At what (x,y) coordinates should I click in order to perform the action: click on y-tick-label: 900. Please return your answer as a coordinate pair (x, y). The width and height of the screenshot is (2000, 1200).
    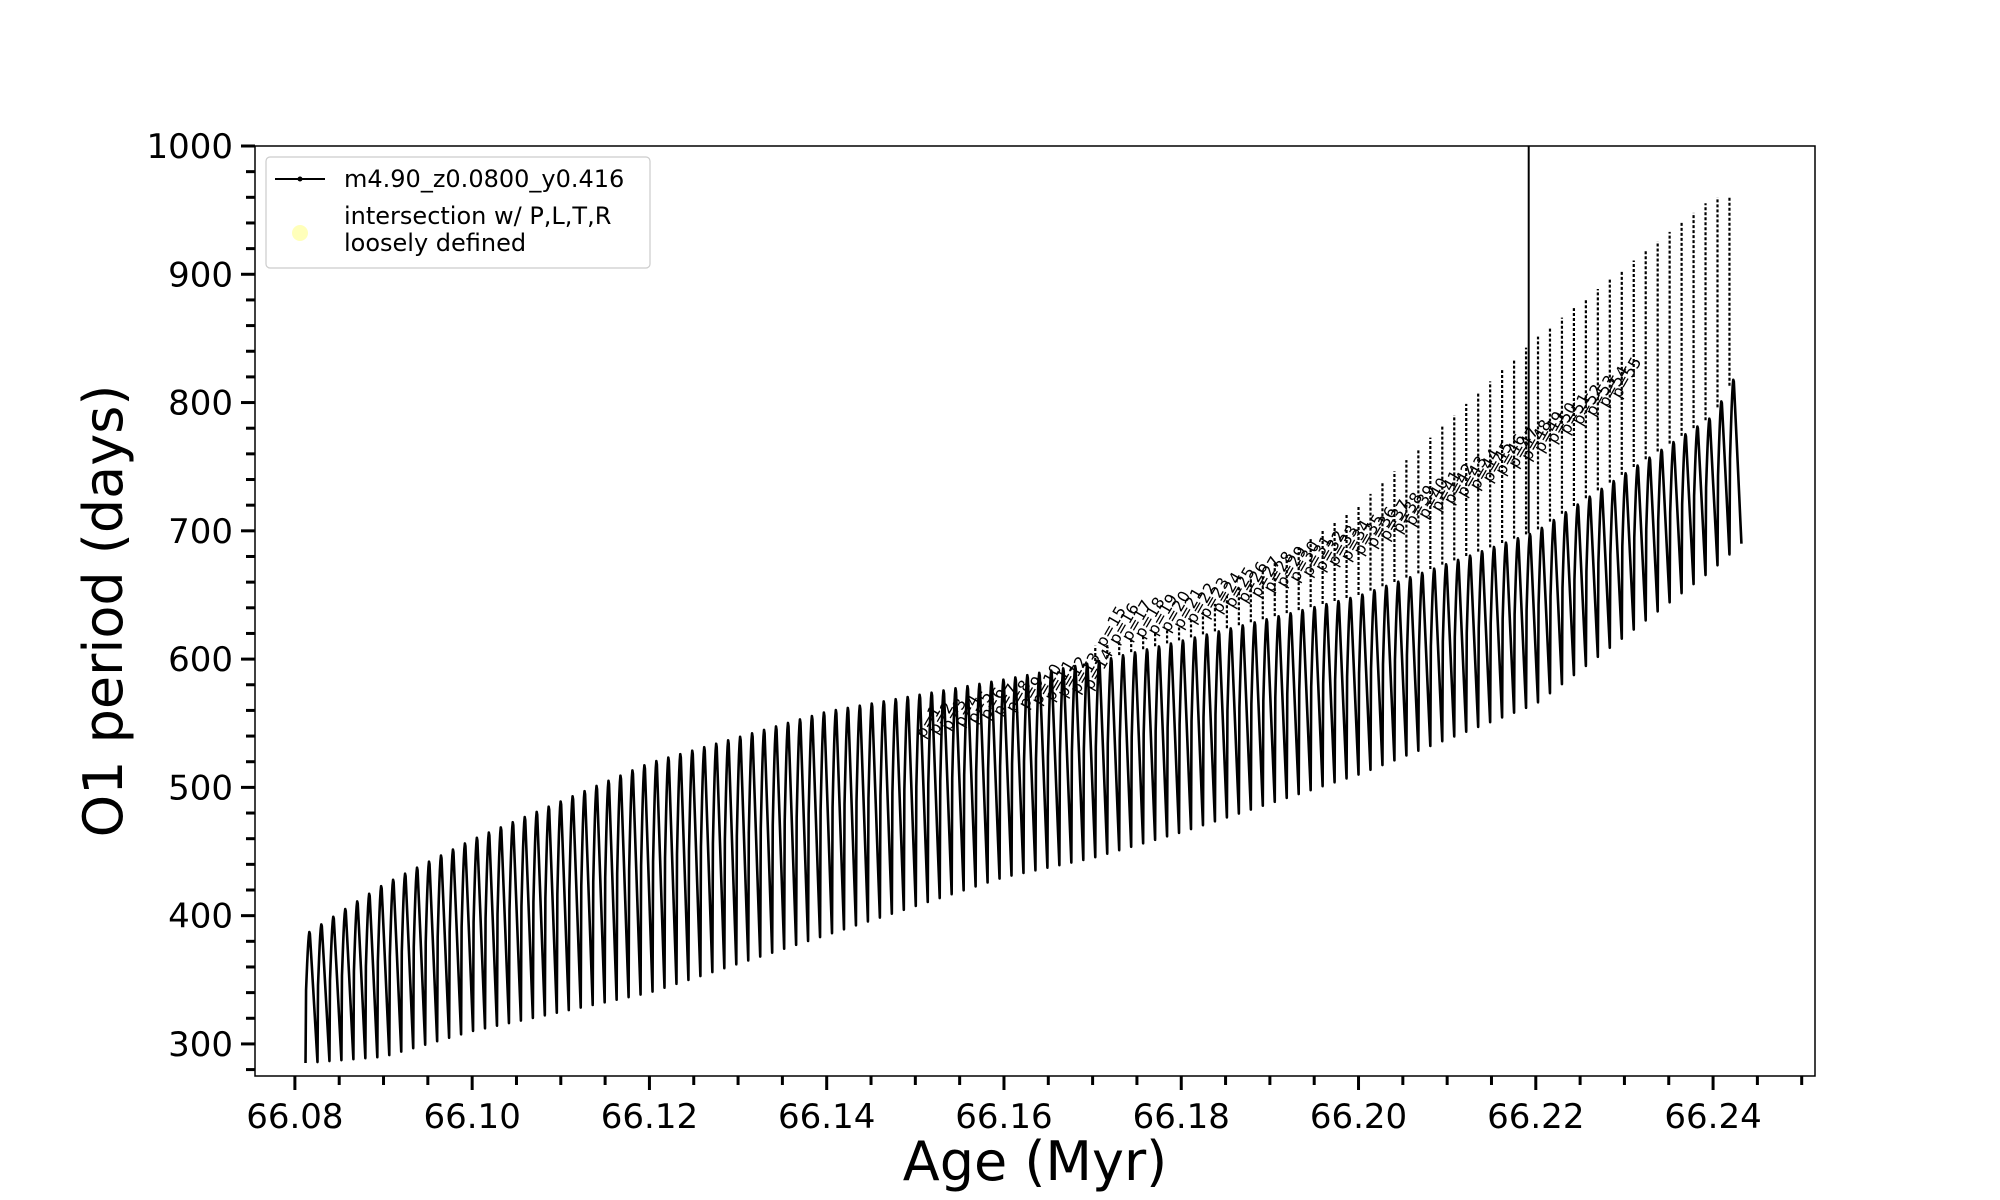
    Looking at the image, I should click on (200, 275).